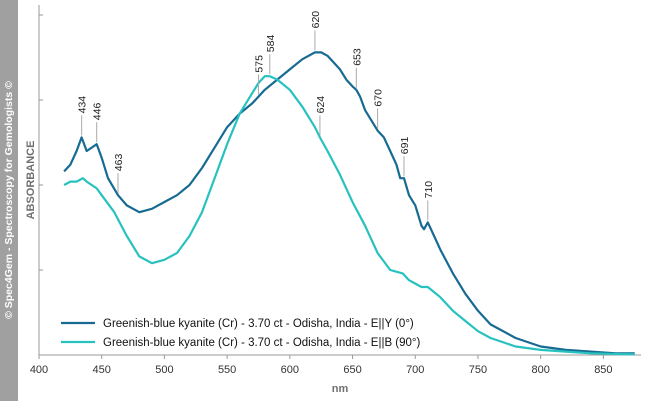 Image resolution: width=646 pixels, height=401 pixels. I want to click on peak-label-620: 620, so click(316, 20).